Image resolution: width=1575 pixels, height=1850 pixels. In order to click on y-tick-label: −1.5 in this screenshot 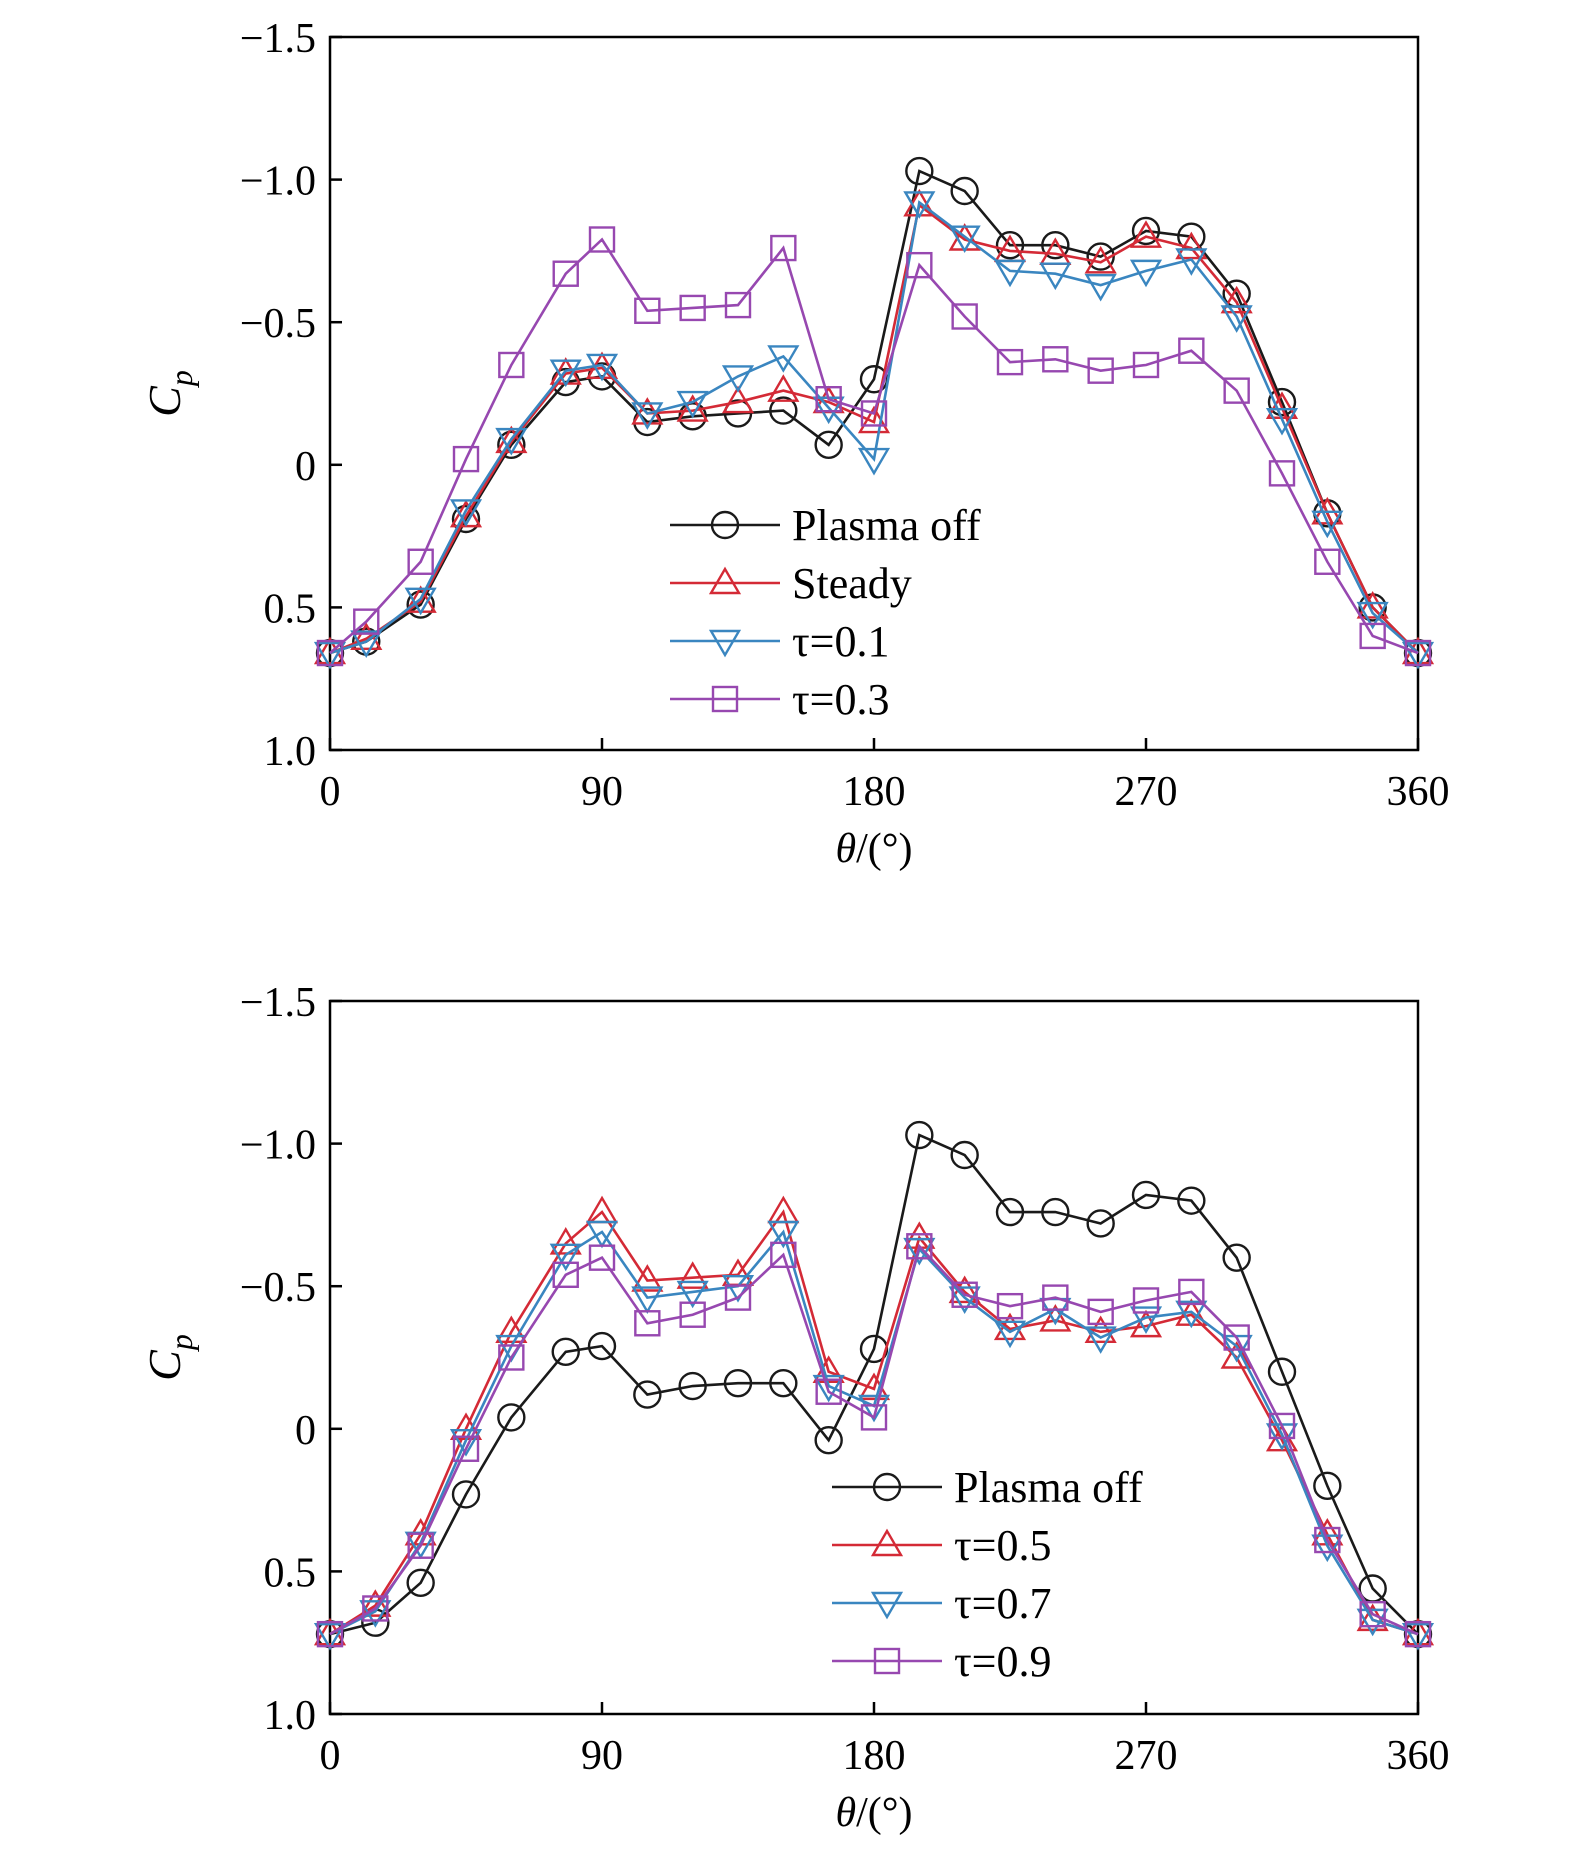, I will do `click(278, 1003)`.